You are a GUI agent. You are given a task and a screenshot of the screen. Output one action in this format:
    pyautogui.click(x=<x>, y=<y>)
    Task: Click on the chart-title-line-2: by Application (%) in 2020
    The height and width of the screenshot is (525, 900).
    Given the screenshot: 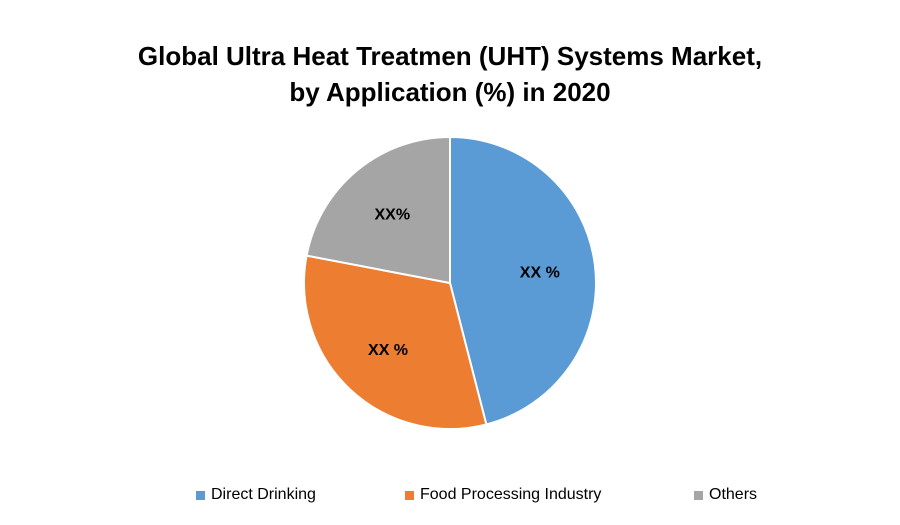 What is the action you would take?
    pyautogui.click(x=450, y=92)
    